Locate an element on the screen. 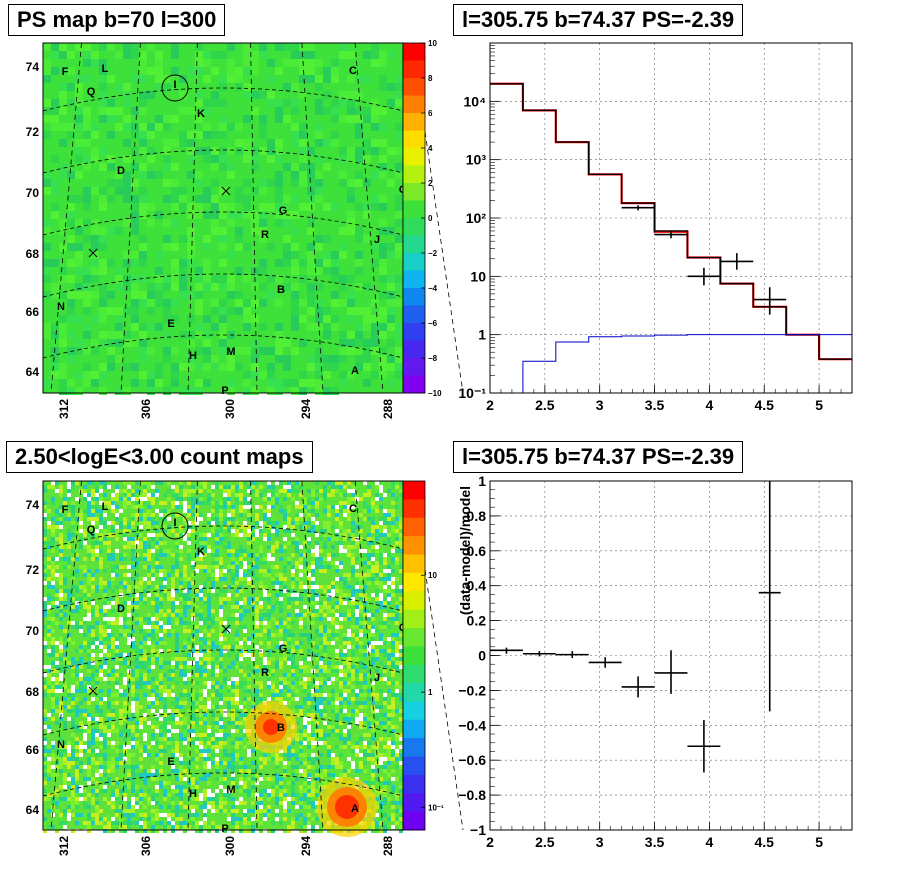 The width and height of the screenshot is (898, 875). residual-x-tick-label: 2.5 is located at coordinates (545, 842).